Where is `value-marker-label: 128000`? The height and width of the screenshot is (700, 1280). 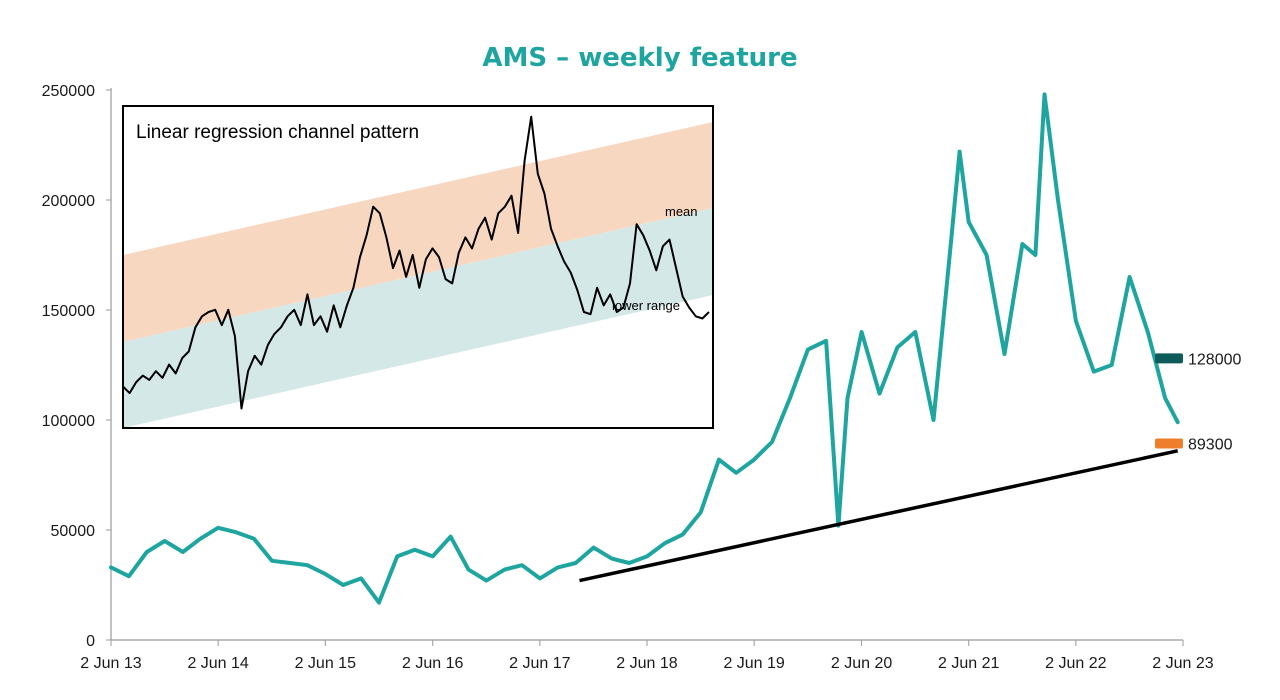 value-marker-label: 128000 is located at coordinates (1214, 359).